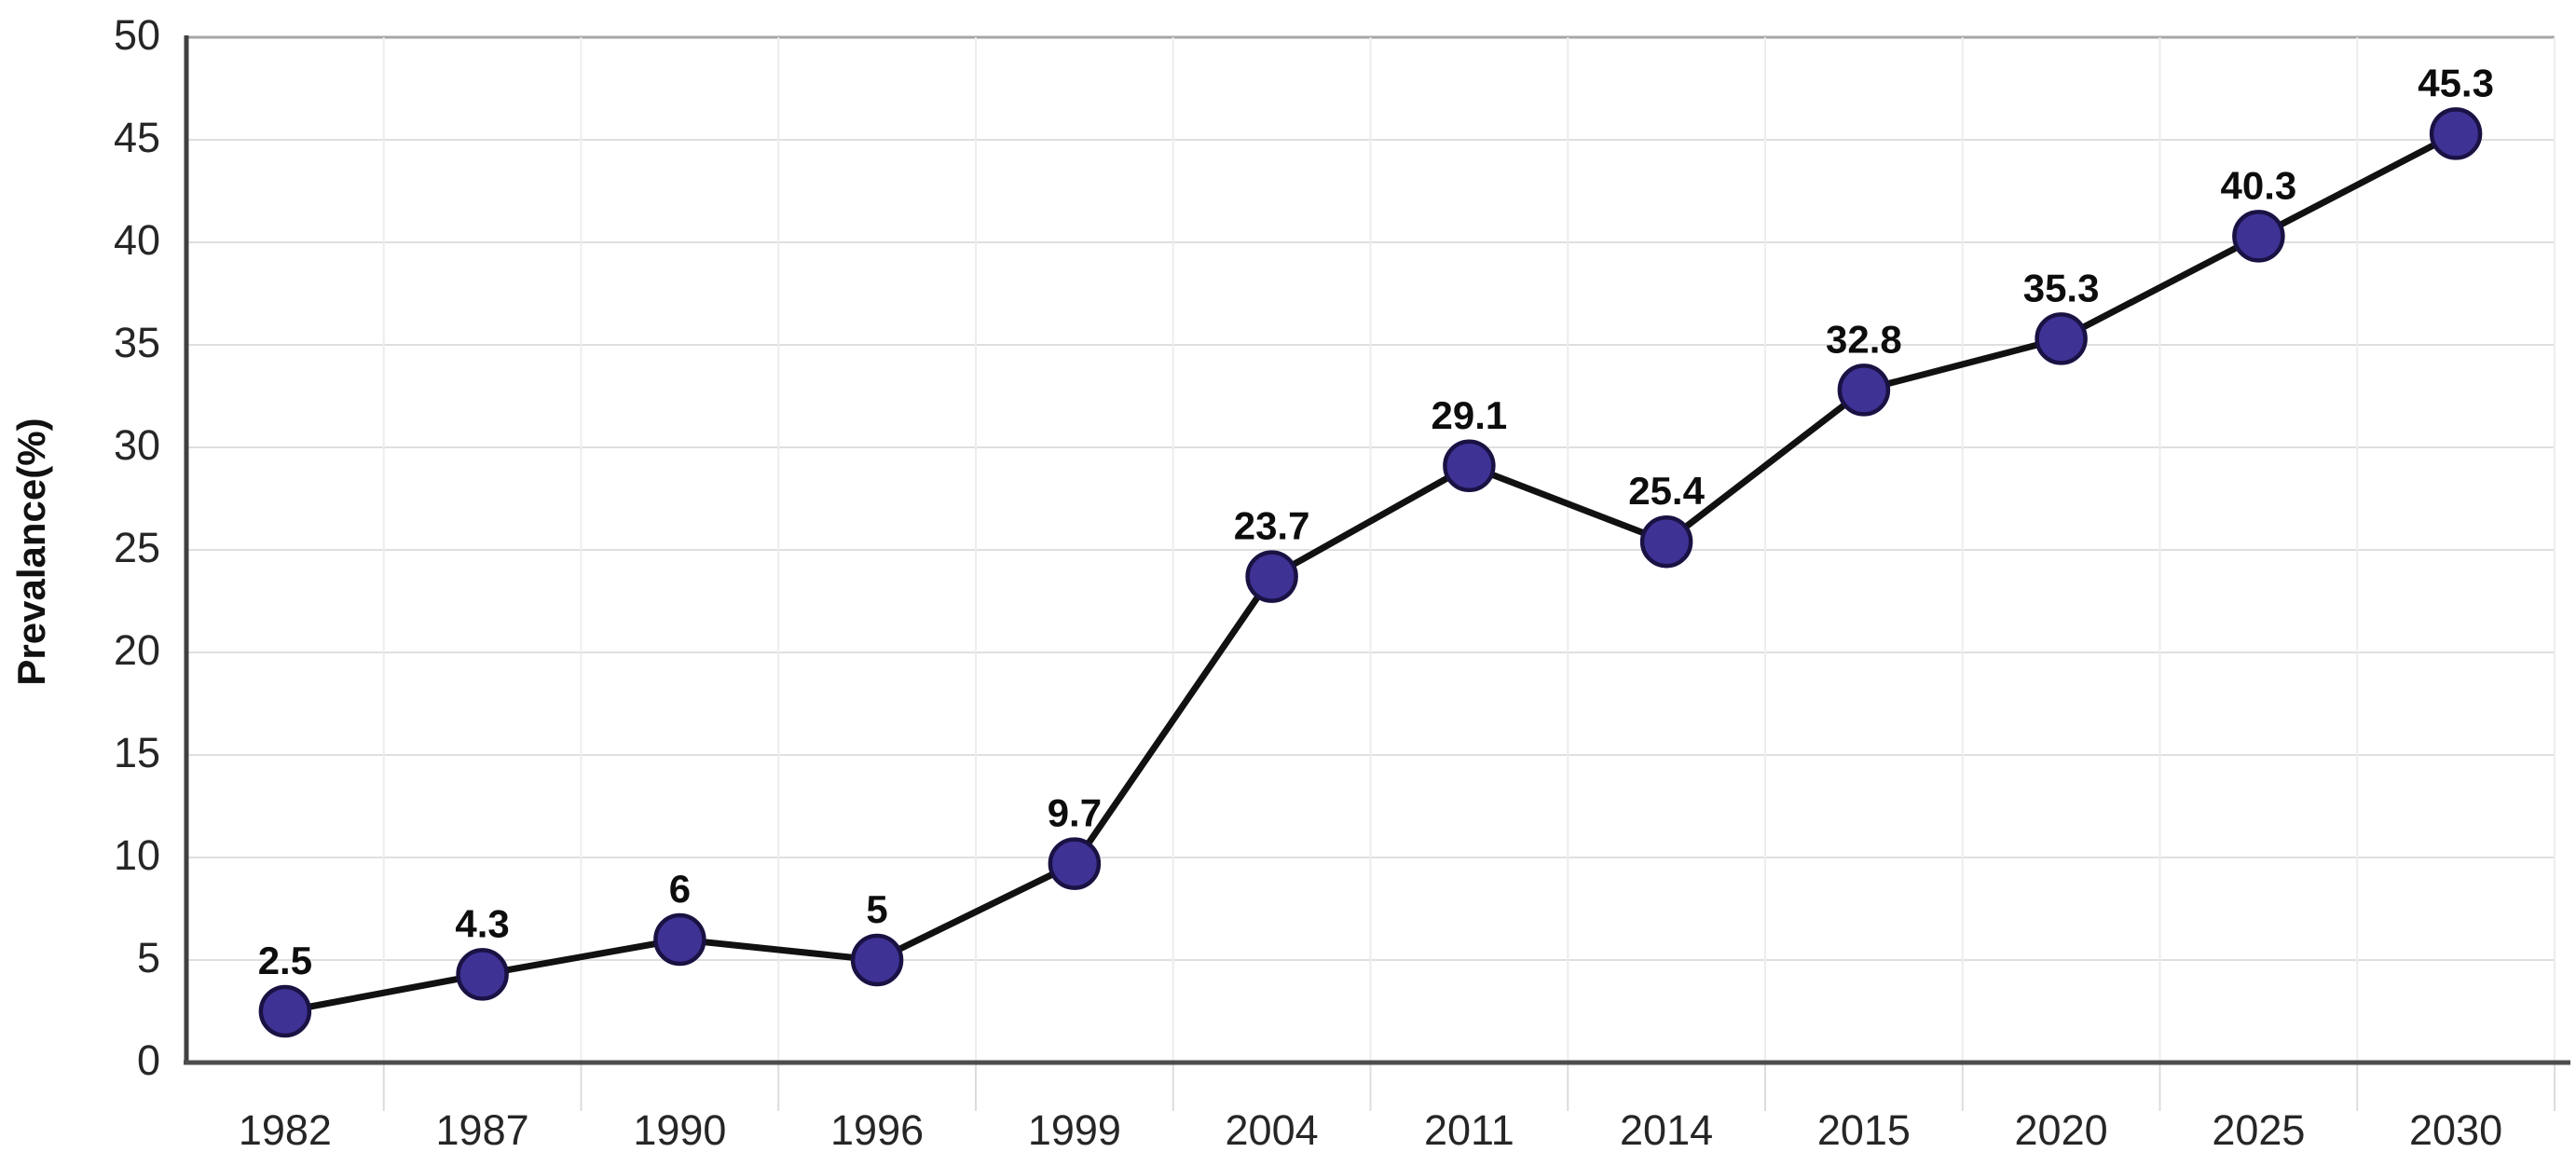 The width and height of the screenshot is (2576, 1166). I want to click on x-axis-label-2015: 2015, so click(1864, 1130).